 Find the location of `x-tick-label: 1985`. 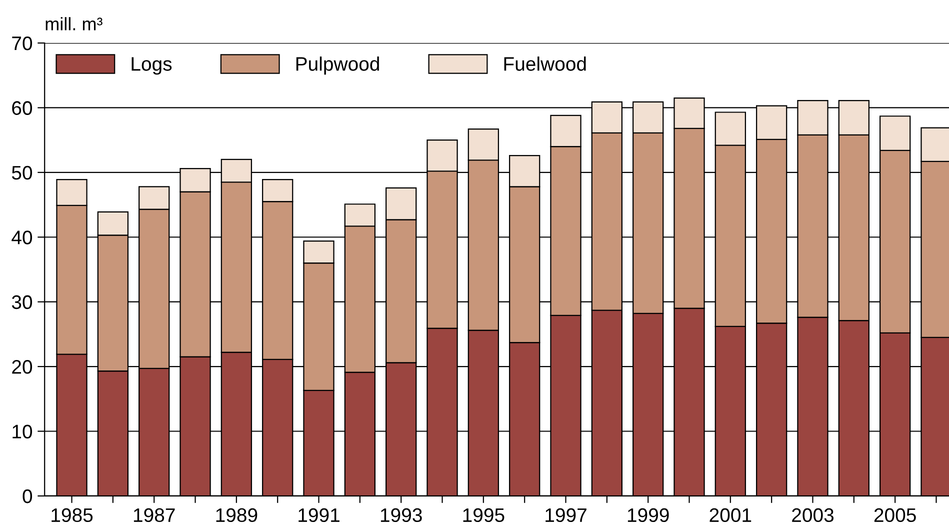

x-tick-label: 1985 is located at coordinates (72, 515).